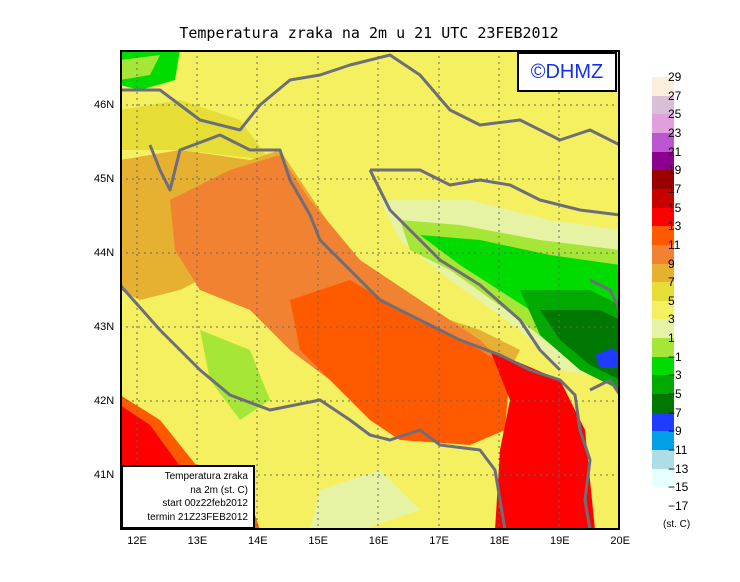 This screenshot has height=582, width=740. Describe the element at coordinates (671, 300) in the screenshot. I see `legend-label: 5` at that location.